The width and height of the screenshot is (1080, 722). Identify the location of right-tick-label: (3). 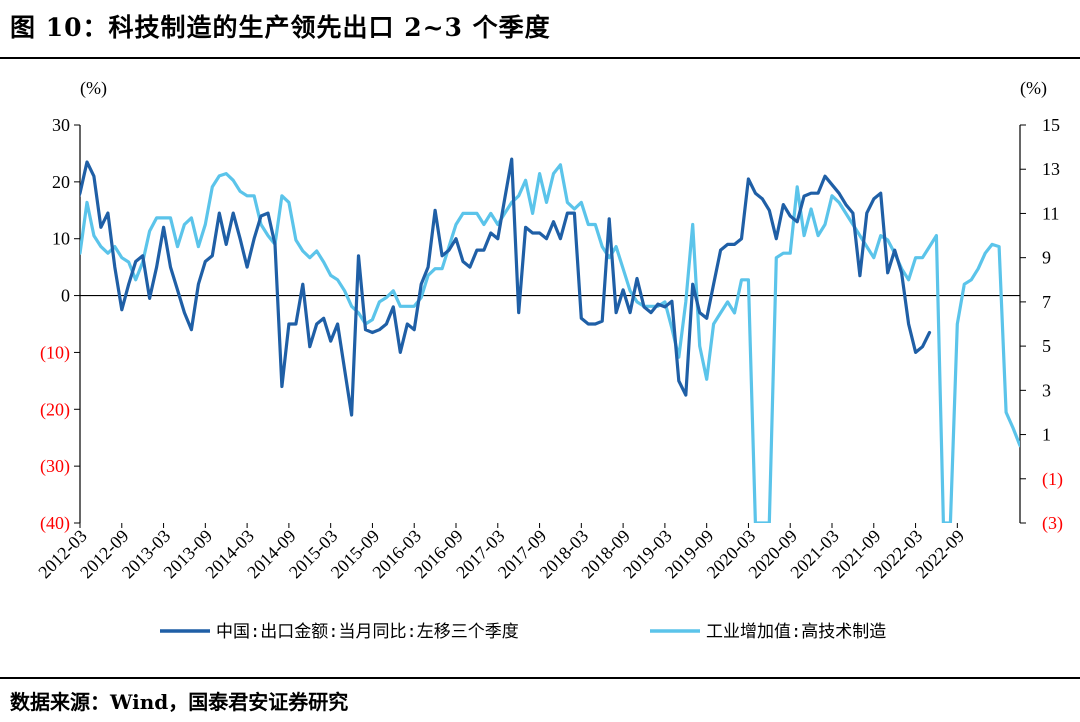
(1052, 523).